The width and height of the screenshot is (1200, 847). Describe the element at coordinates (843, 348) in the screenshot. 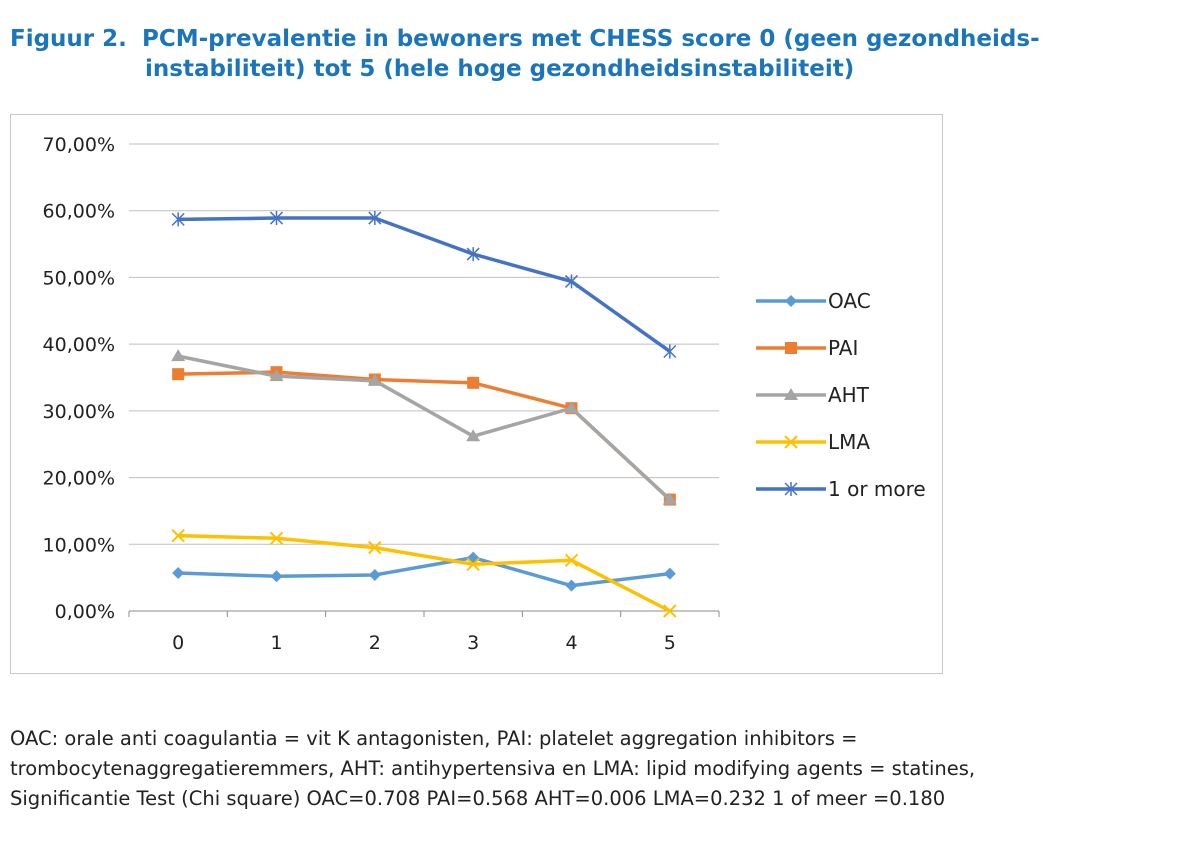

I see `legend-label-pai: PAI` at that location.